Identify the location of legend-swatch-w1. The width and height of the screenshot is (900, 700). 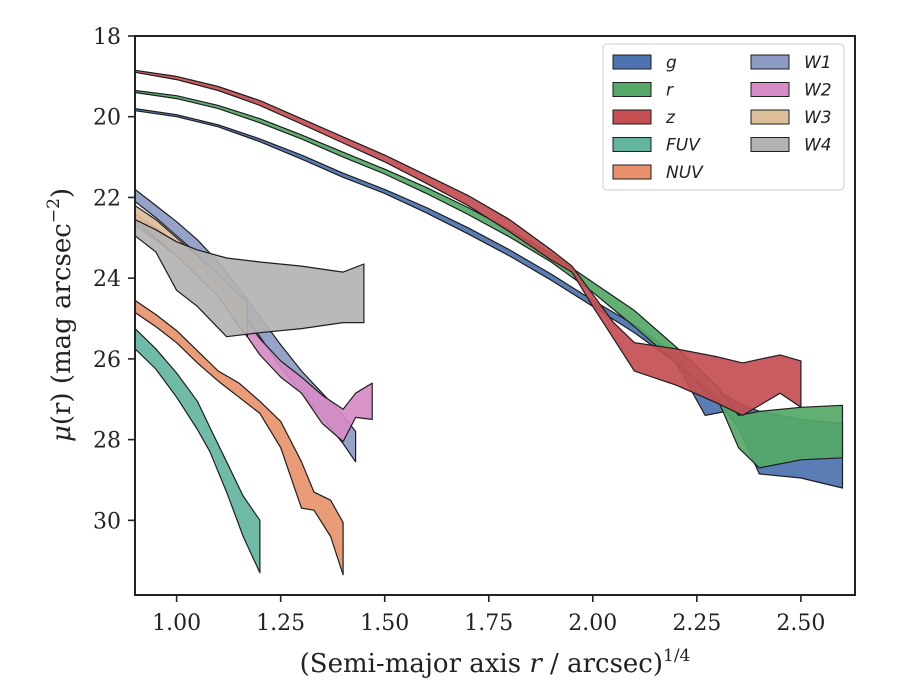
(770, 62).